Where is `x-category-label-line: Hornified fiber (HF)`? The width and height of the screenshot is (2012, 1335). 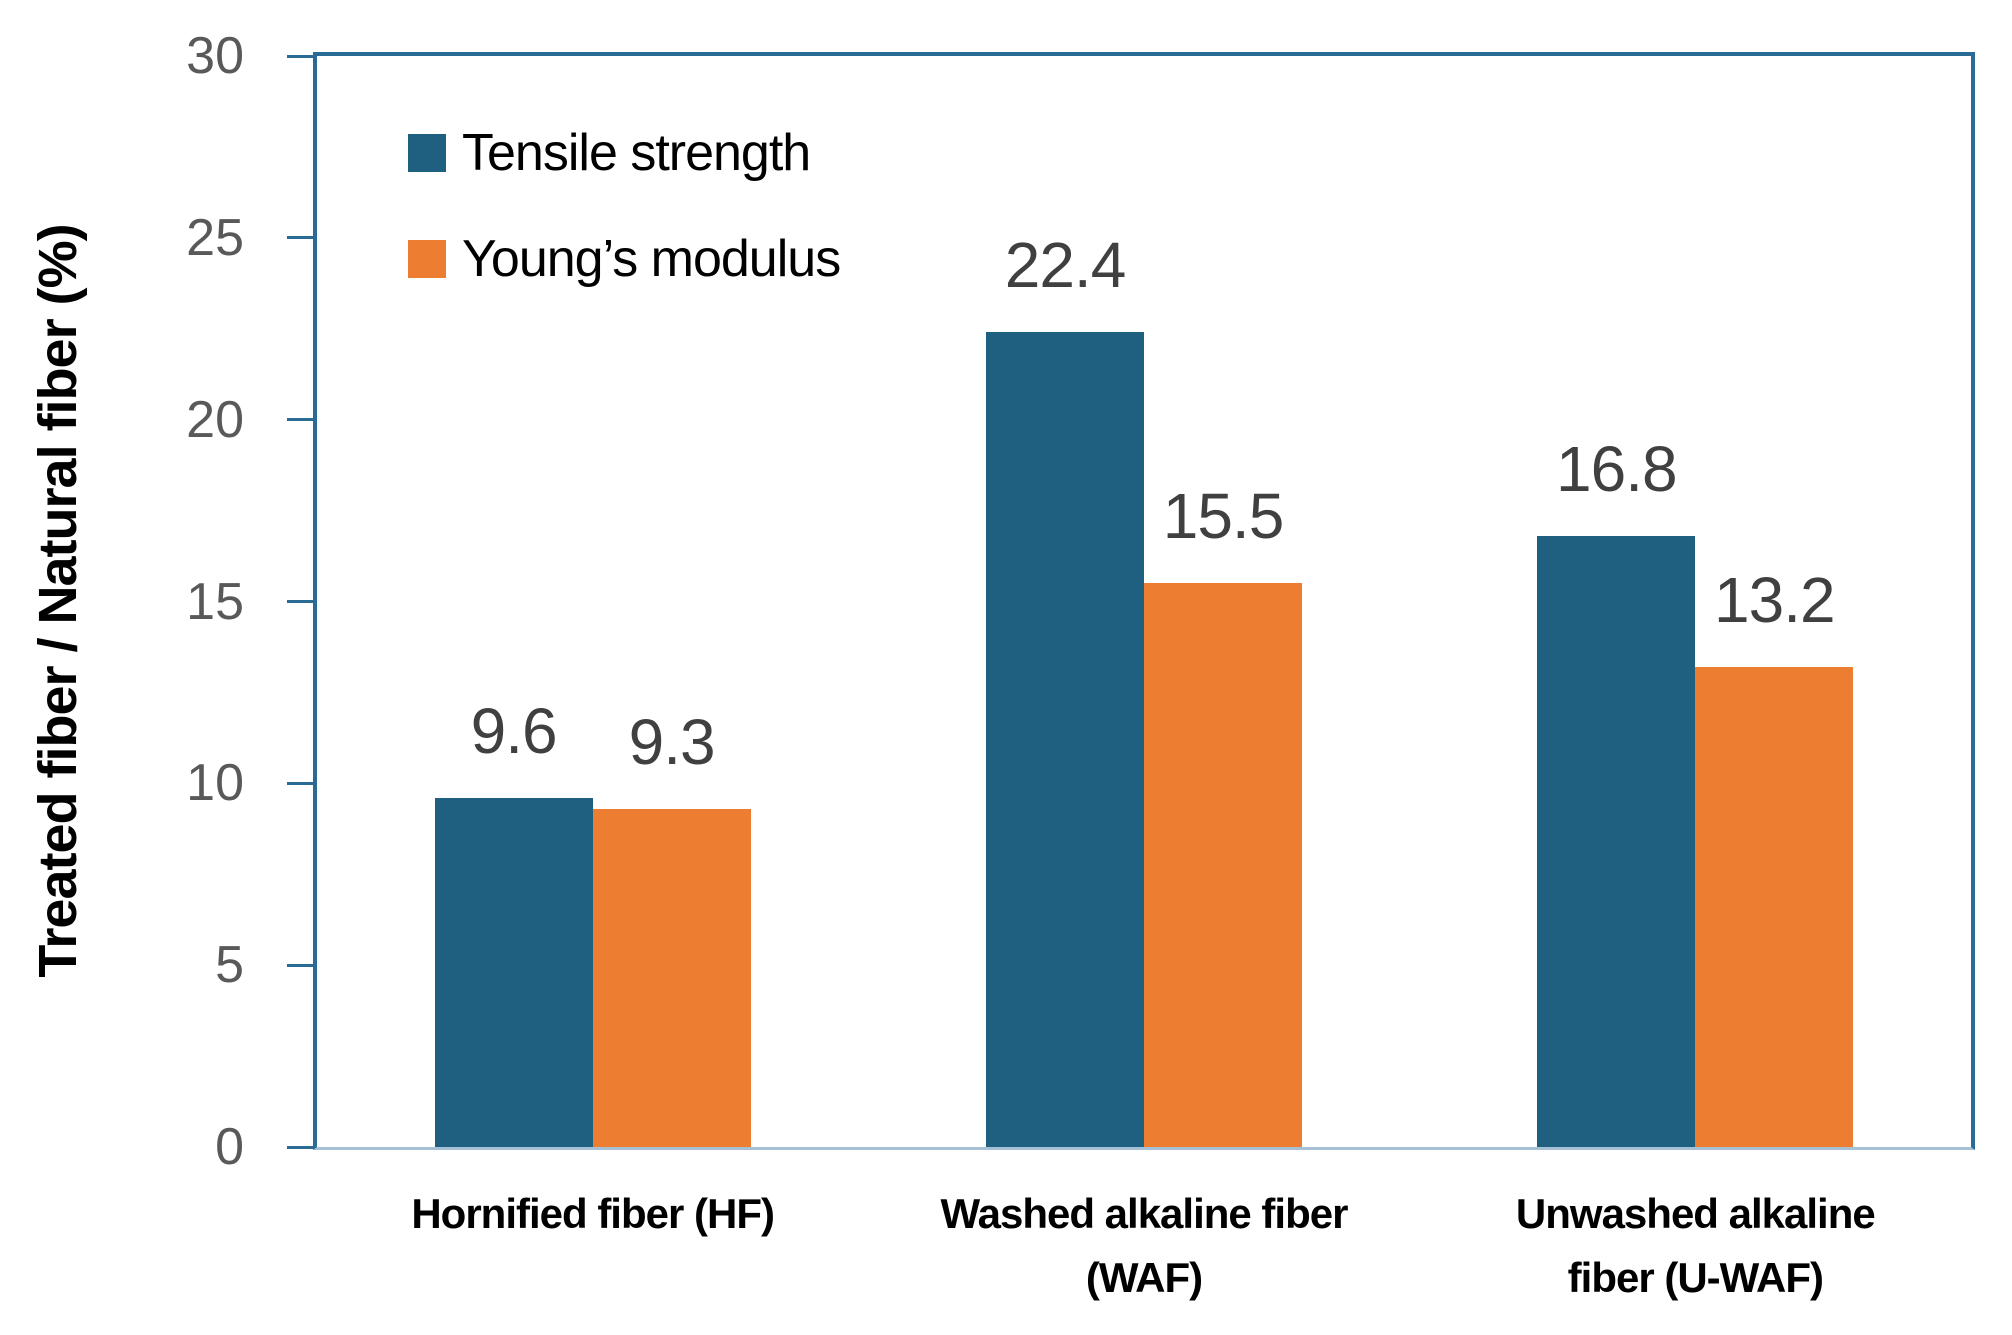 x-category-label-line: Hornified fiber (HF) is located at coordinates (593, 1213).